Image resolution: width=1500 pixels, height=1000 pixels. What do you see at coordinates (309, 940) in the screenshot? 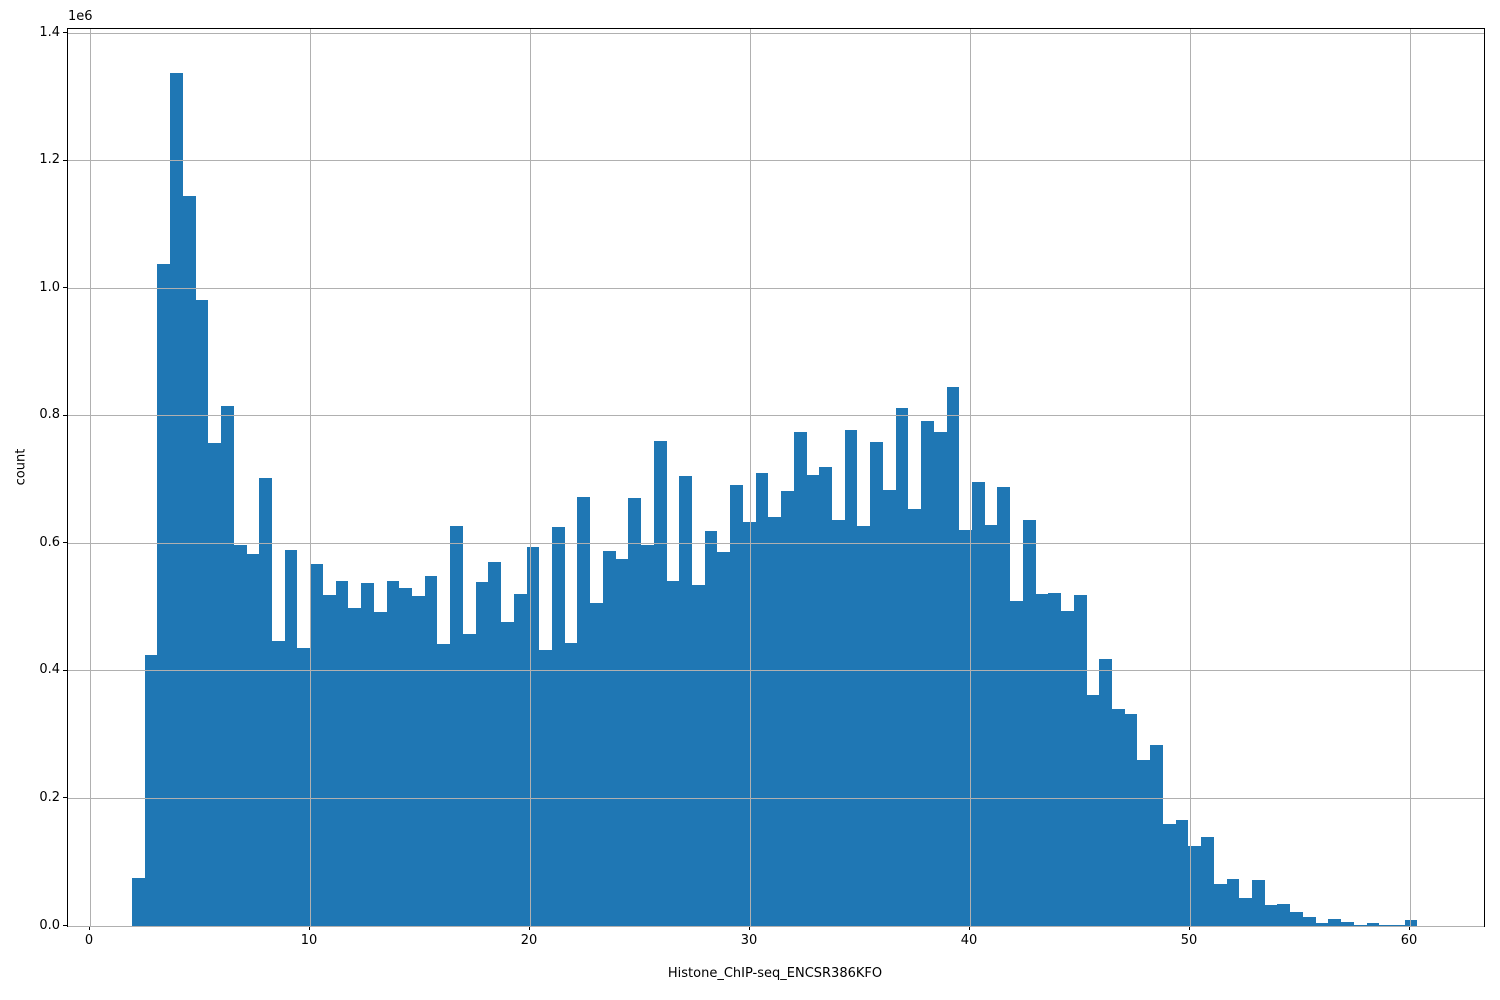
I see `x-tick-label: 10` at bounding box center [309, 940].